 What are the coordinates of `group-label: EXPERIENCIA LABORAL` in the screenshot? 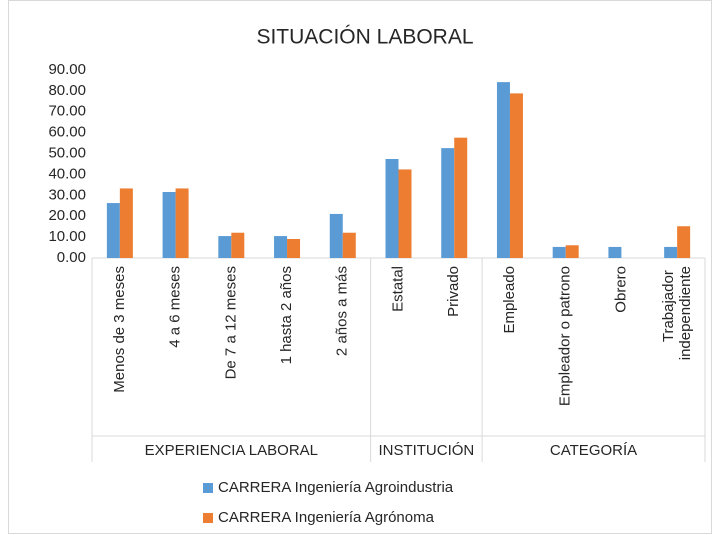 It's located at (231, 450).